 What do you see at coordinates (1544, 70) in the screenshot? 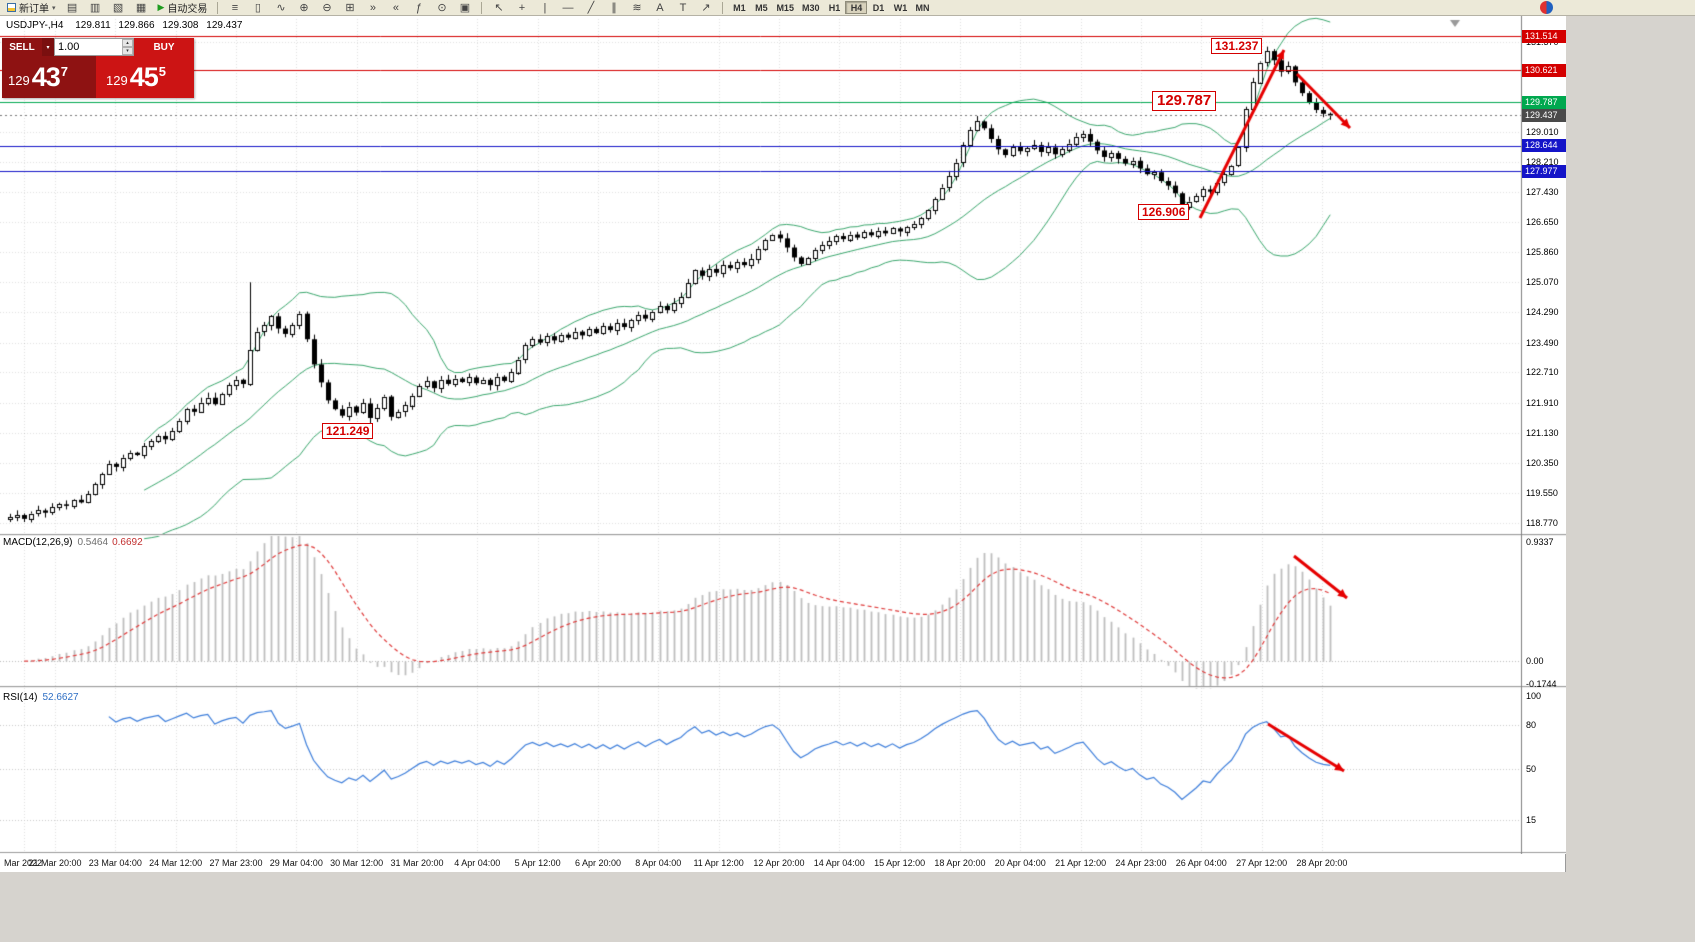
I see `price-tag-130.621: 130.621` at bounding box center [1544, 70].